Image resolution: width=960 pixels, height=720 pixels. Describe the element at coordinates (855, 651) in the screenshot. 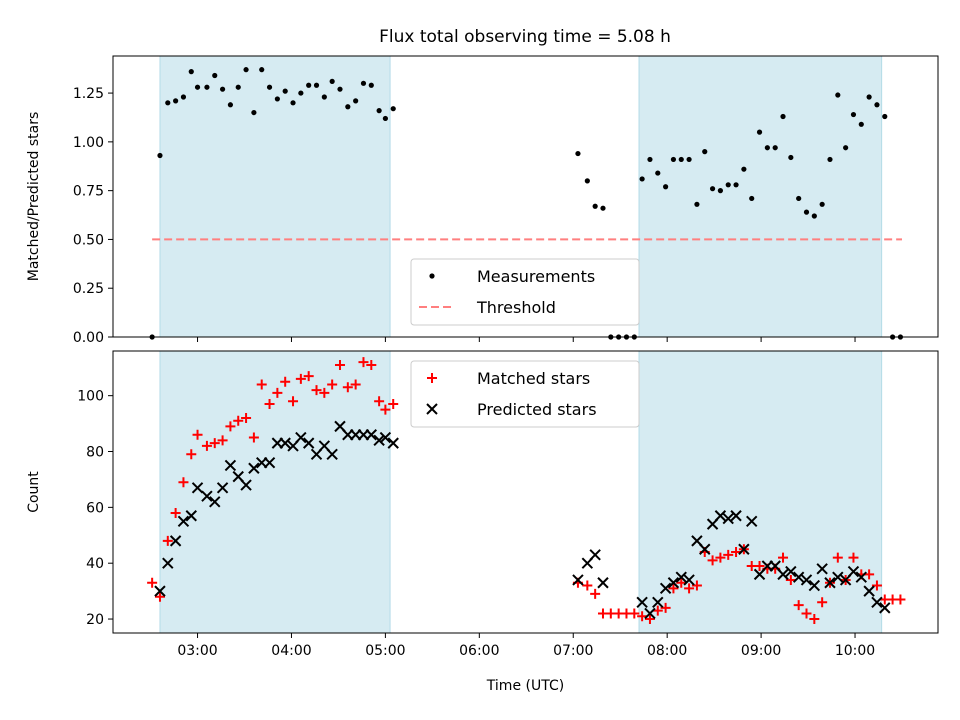

I see `x-tick-label: 10:00` at that location.